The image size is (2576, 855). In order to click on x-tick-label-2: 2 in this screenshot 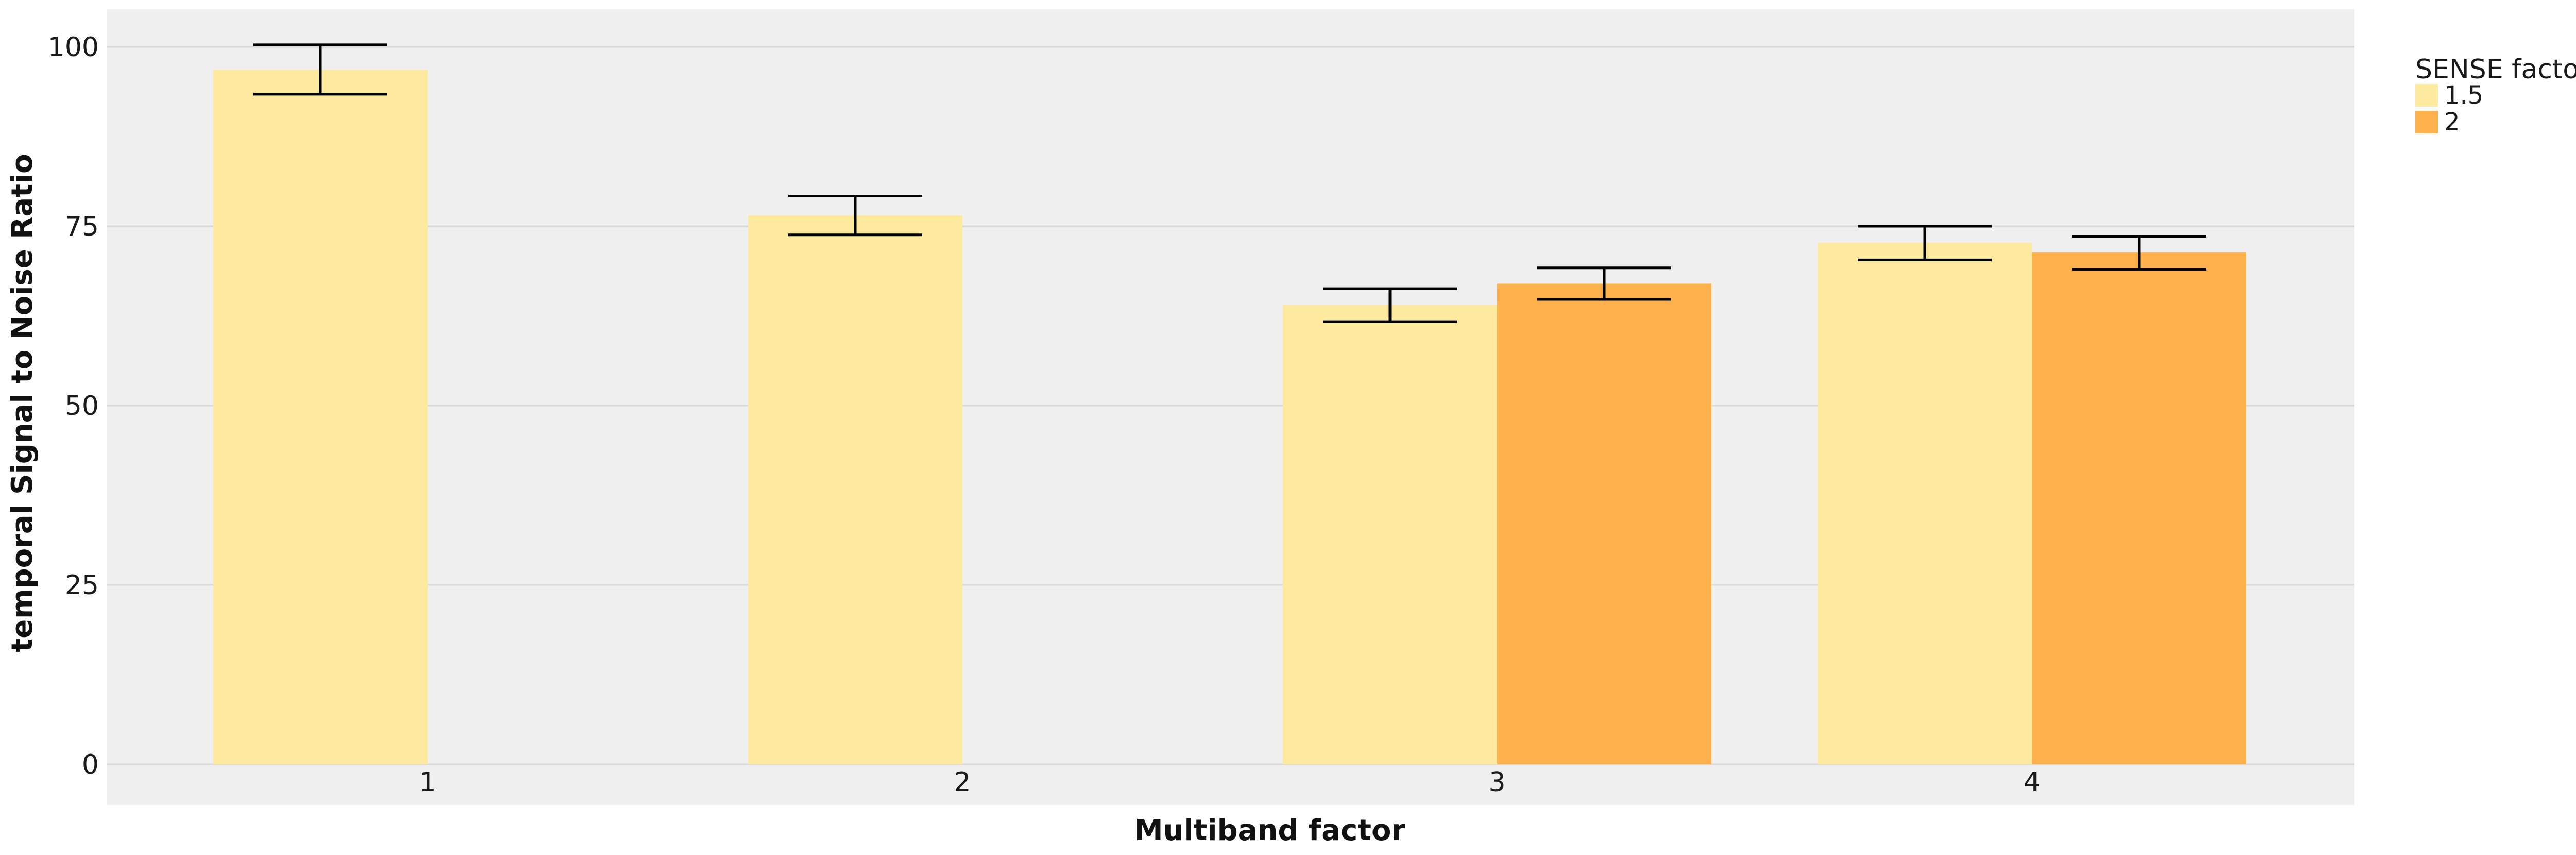, I will do `click(962, 782)`.